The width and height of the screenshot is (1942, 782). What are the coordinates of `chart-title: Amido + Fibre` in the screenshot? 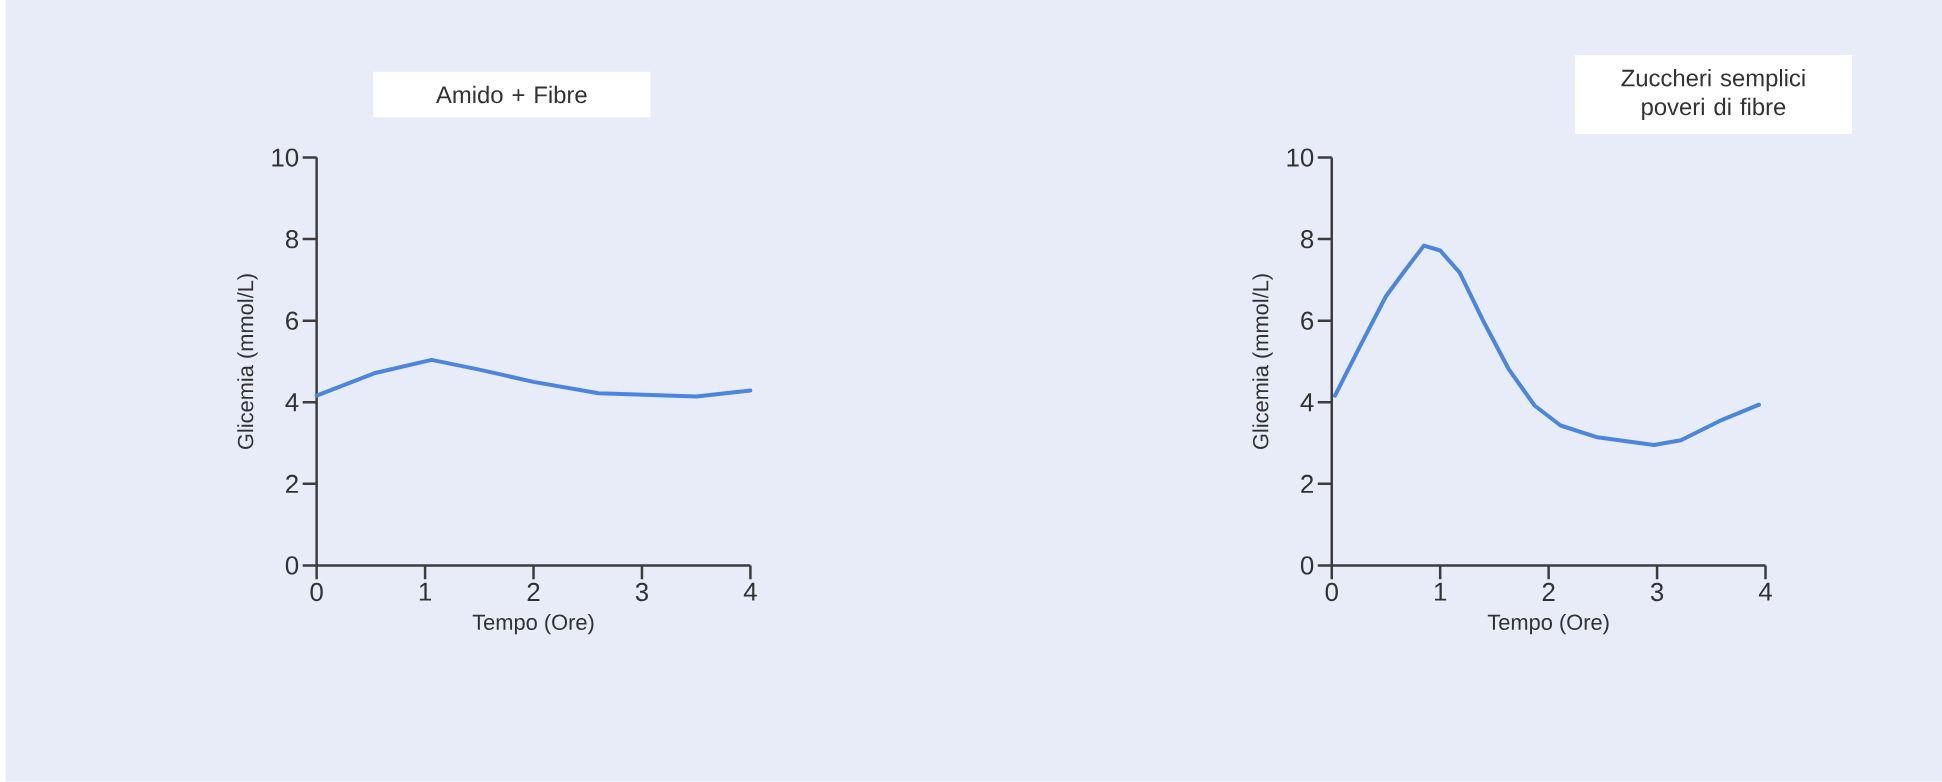 It's located at (511, 94).